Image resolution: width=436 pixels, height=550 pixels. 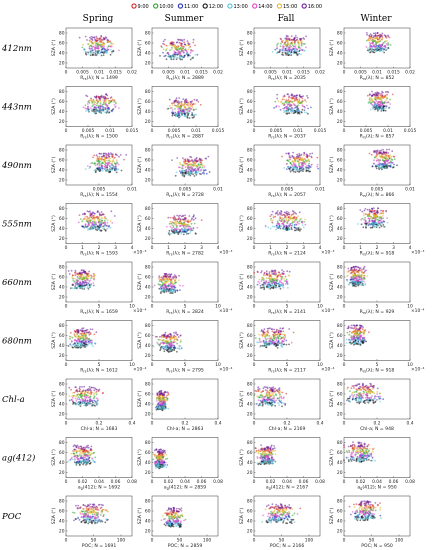 I want to click on y-axis-label: SZA (°), so click(x=54, y=106).